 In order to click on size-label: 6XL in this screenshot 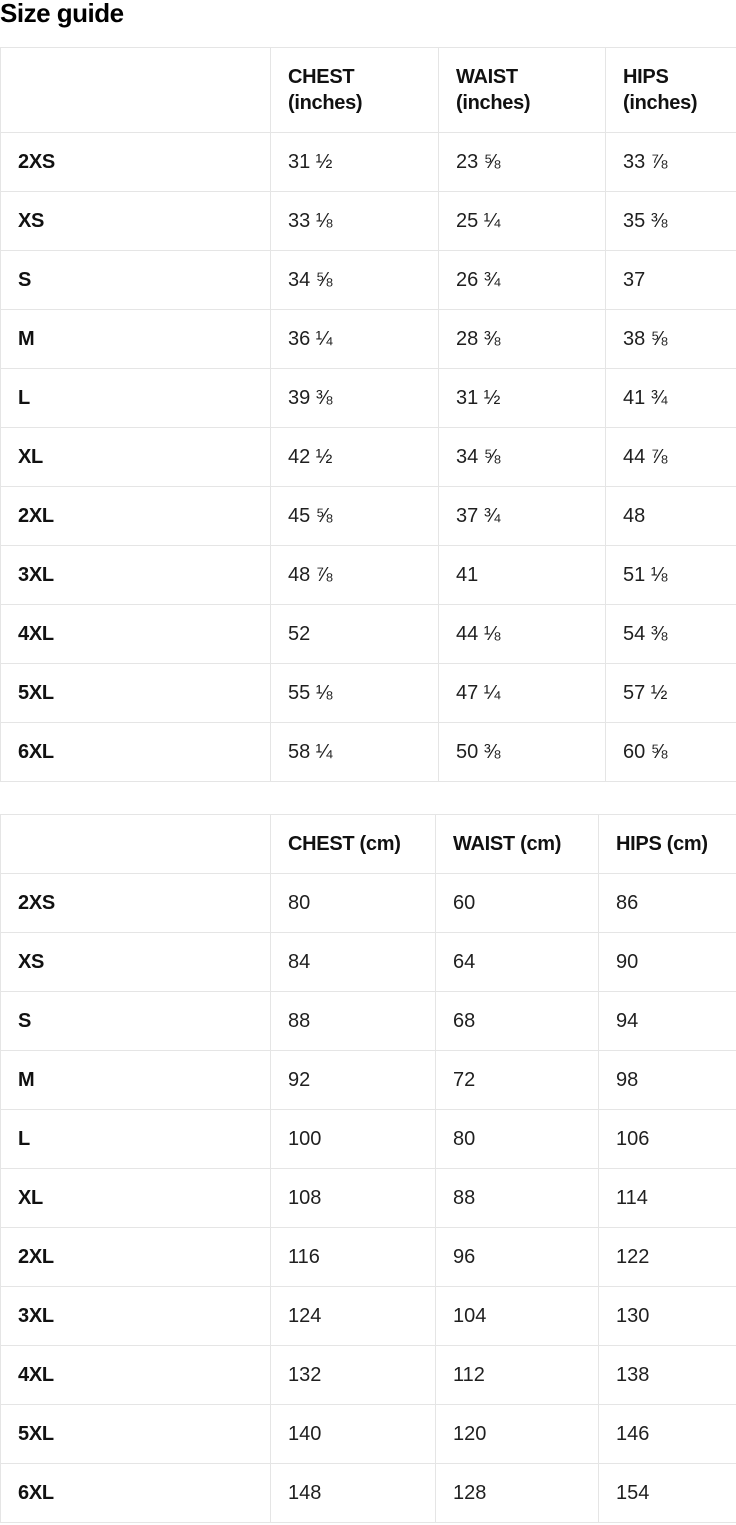, I will do `click(135, 752)`.